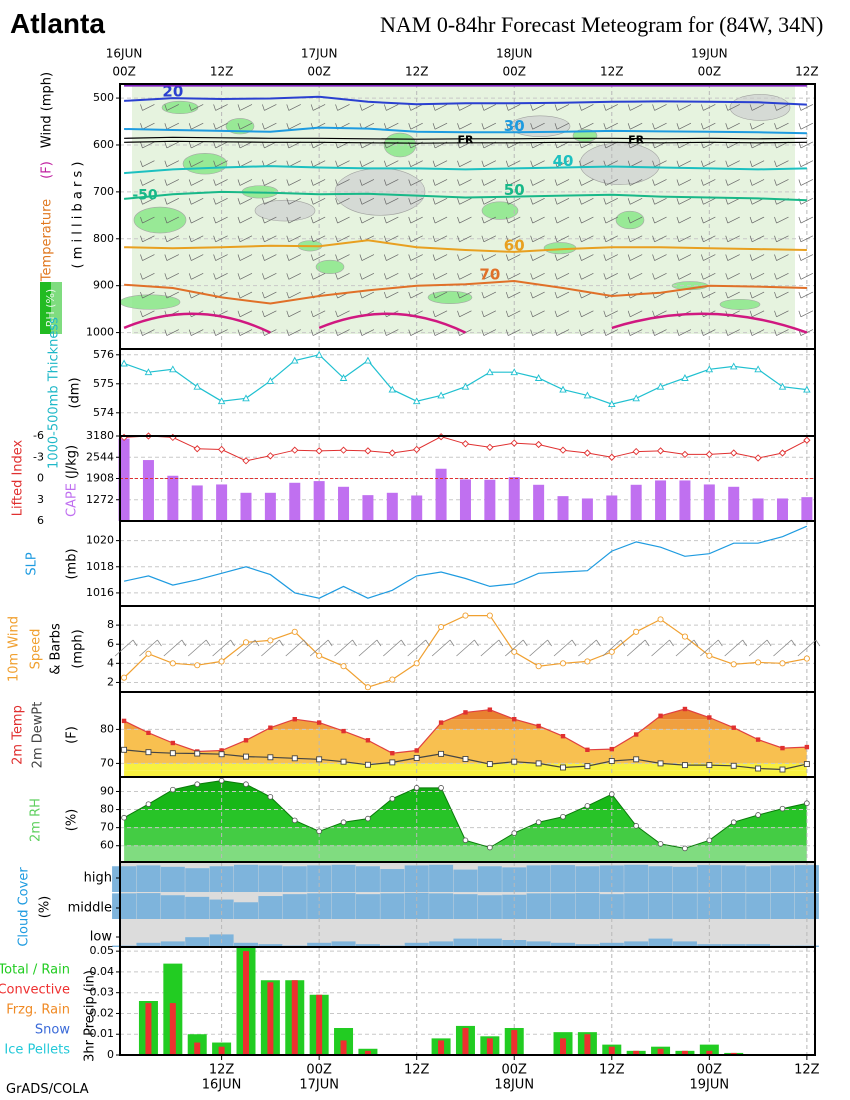 Image resolution: width=850 pixels, height=1100 pixels. Describe the element at coordinates (72, 735) in the screenshot. I see `axis-label-units: (F)` at that location.